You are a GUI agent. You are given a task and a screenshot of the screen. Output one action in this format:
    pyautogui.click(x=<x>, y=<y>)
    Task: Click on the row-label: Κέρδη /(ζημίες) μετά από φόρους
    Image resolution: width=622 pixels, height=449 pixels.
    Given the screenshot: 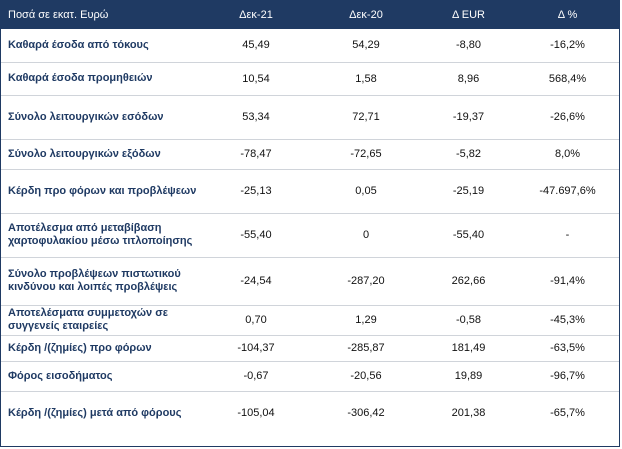 What is the action you would take?
    pyautogui.click(x=95, y=412)
    